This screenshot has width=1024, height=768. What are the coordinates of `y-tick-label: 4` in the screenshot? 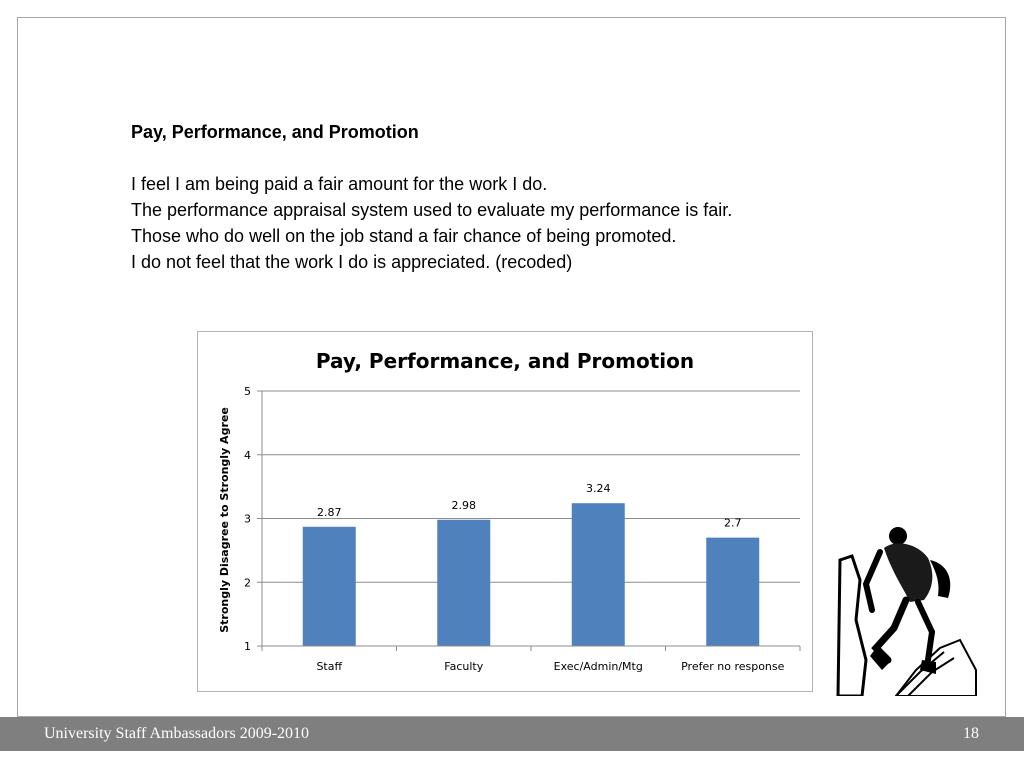 It's located at (247, 455).